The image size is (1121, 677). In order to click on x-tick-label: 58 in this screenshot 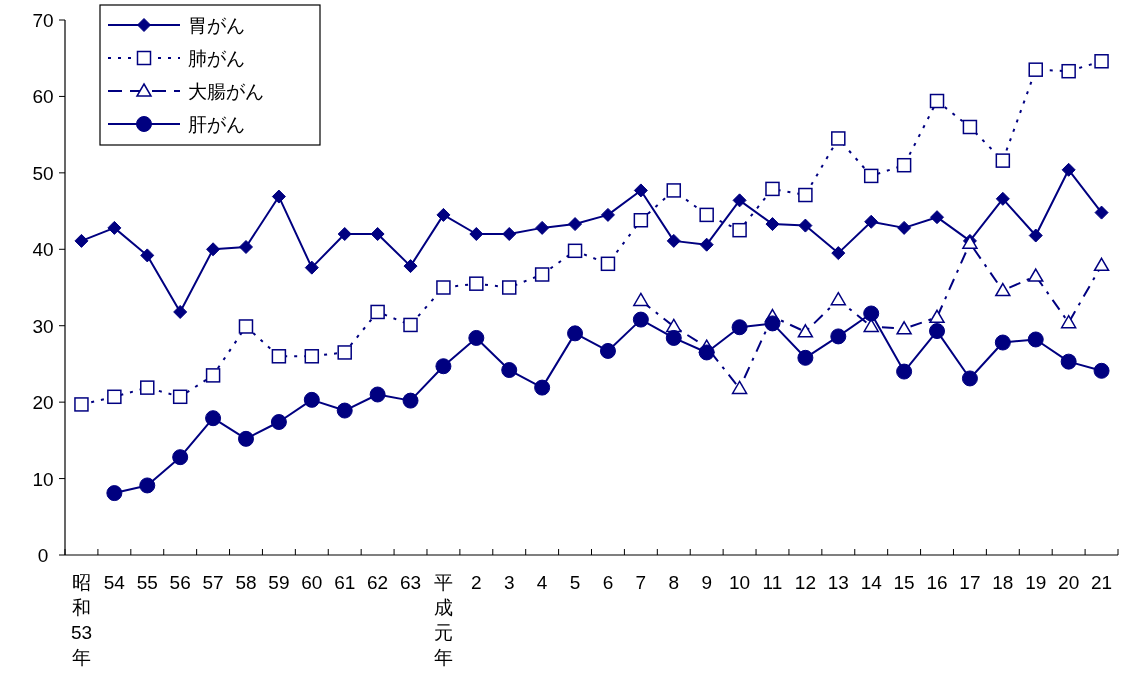, I will do `click(246, 582)`.